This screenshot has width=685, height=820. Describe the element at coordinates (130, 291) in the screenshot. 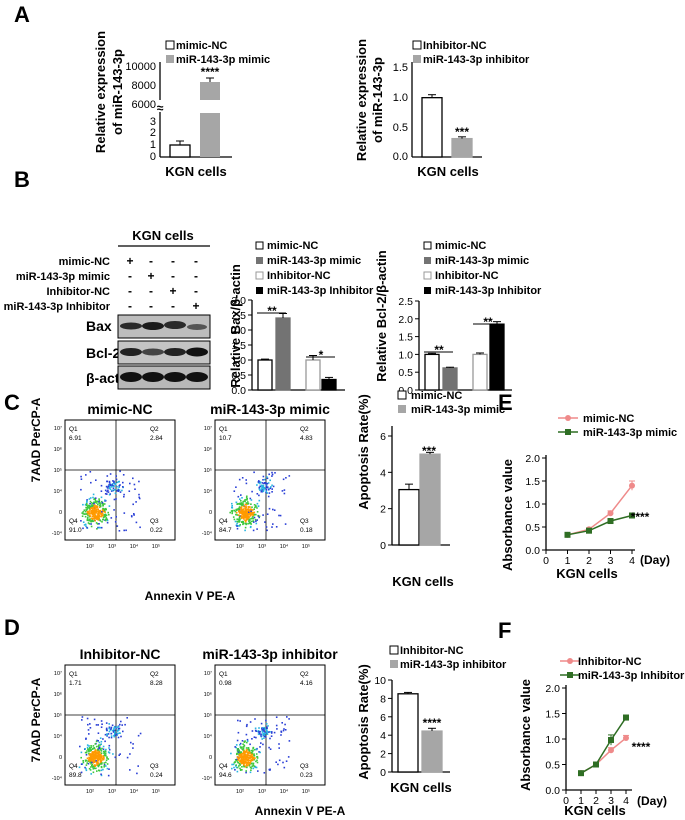

I see `blot-sign-r3-c1: -` at that location.